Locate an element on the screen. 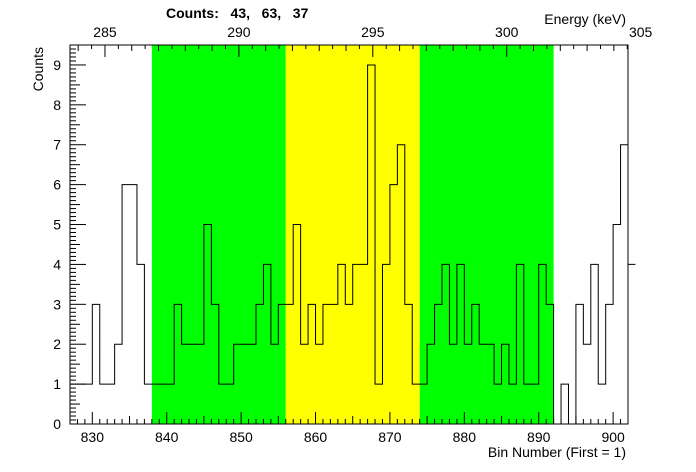  y-tick-label: 7 is located at coordinates (57, 145).